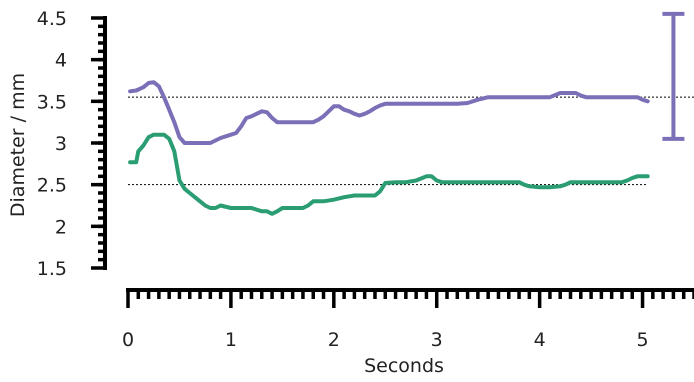  I want to click on x-tick-label: 5, so click(642, 340).